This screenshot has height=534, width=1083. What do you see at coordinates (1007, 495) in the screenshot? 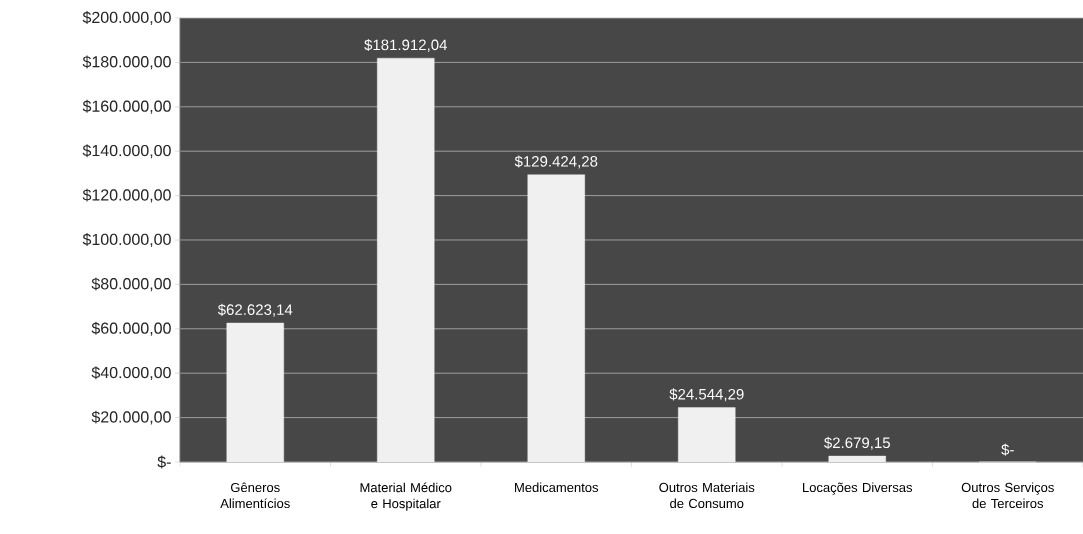
I see `x-tick-label: Outros Serviços de Terceiros` at bounding box center [1007, 495].